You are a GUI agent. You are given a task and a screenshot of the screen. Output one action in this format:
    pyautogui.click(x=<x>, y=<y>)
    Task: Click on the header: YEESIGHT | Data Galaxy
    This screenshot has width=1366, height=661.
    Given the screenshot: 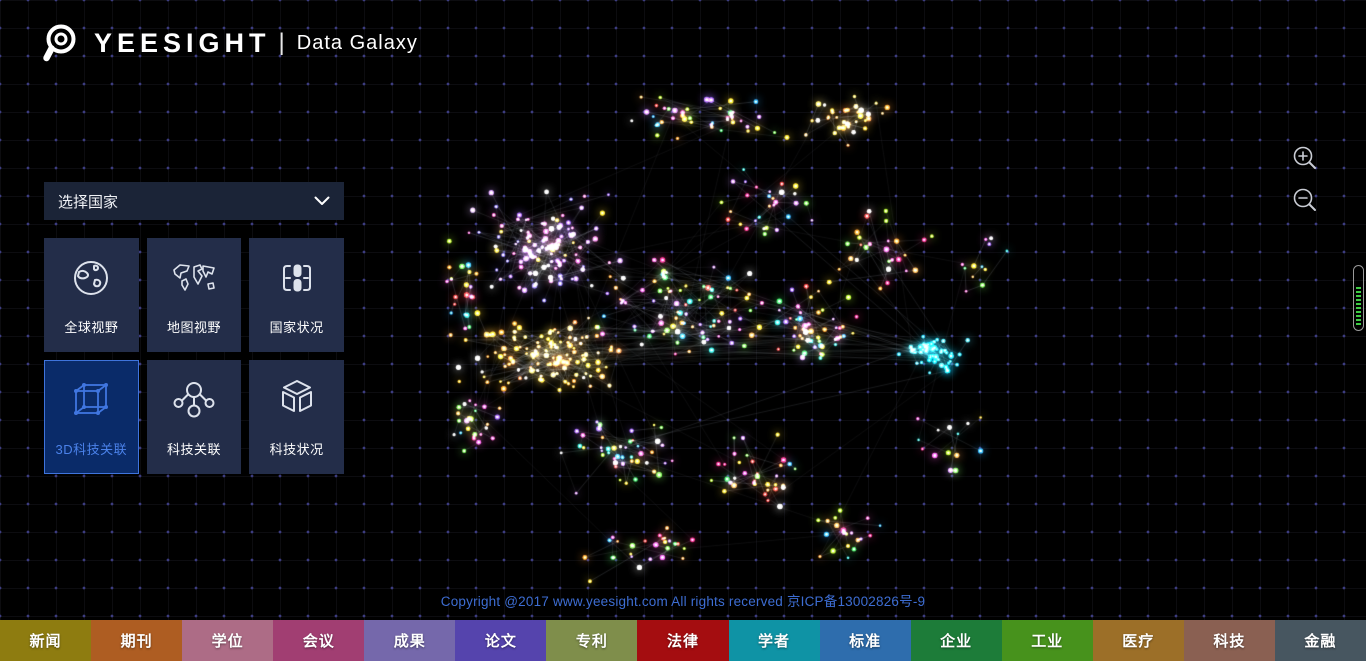 What is the action you would take?
    pyautogui.click(x=228, y=43)
    